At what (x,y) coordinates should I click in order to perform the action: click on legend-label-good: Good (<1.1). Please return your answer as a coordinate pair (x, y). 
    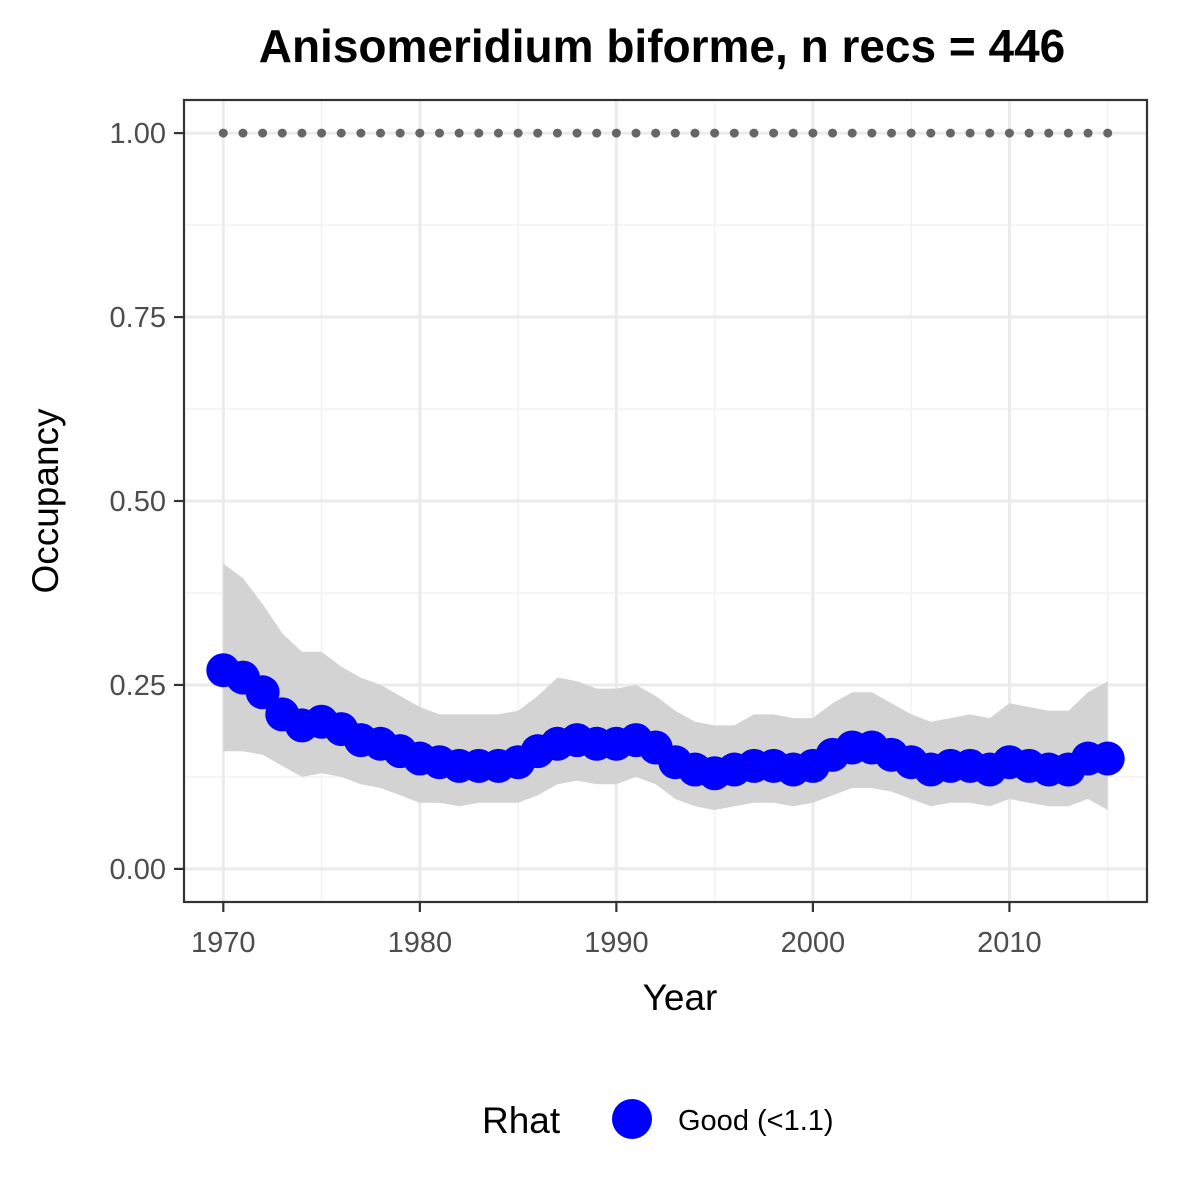
    Looking at the image, I should click on (756, 1121).